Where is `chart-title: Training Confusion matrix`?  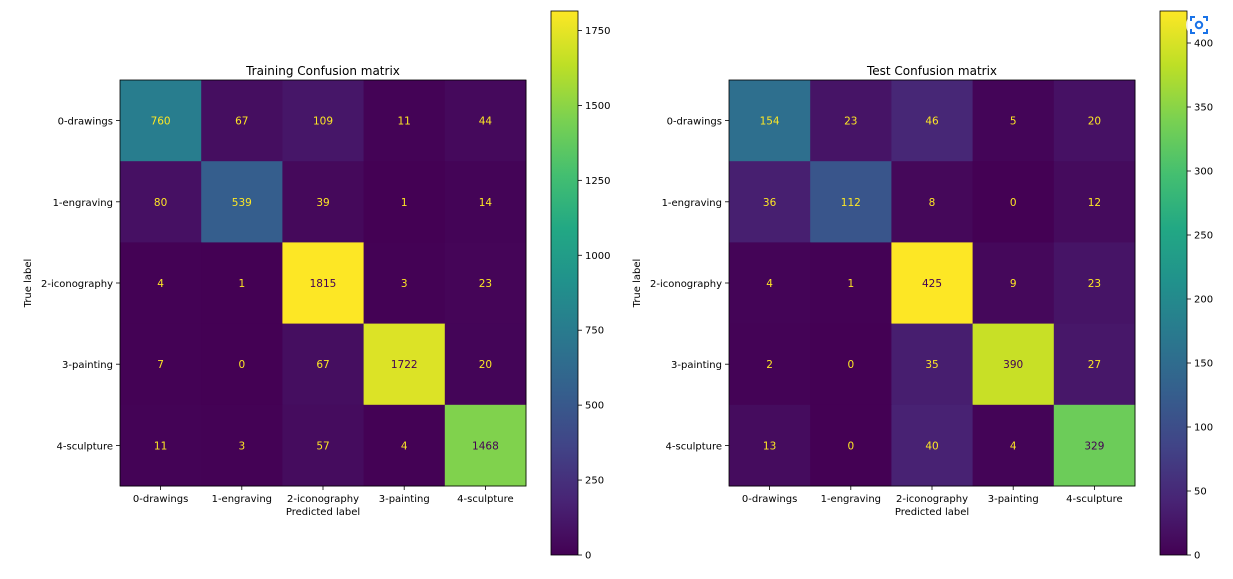
chart-title: Training Confusion matrix is located at coordinates (322, 71).